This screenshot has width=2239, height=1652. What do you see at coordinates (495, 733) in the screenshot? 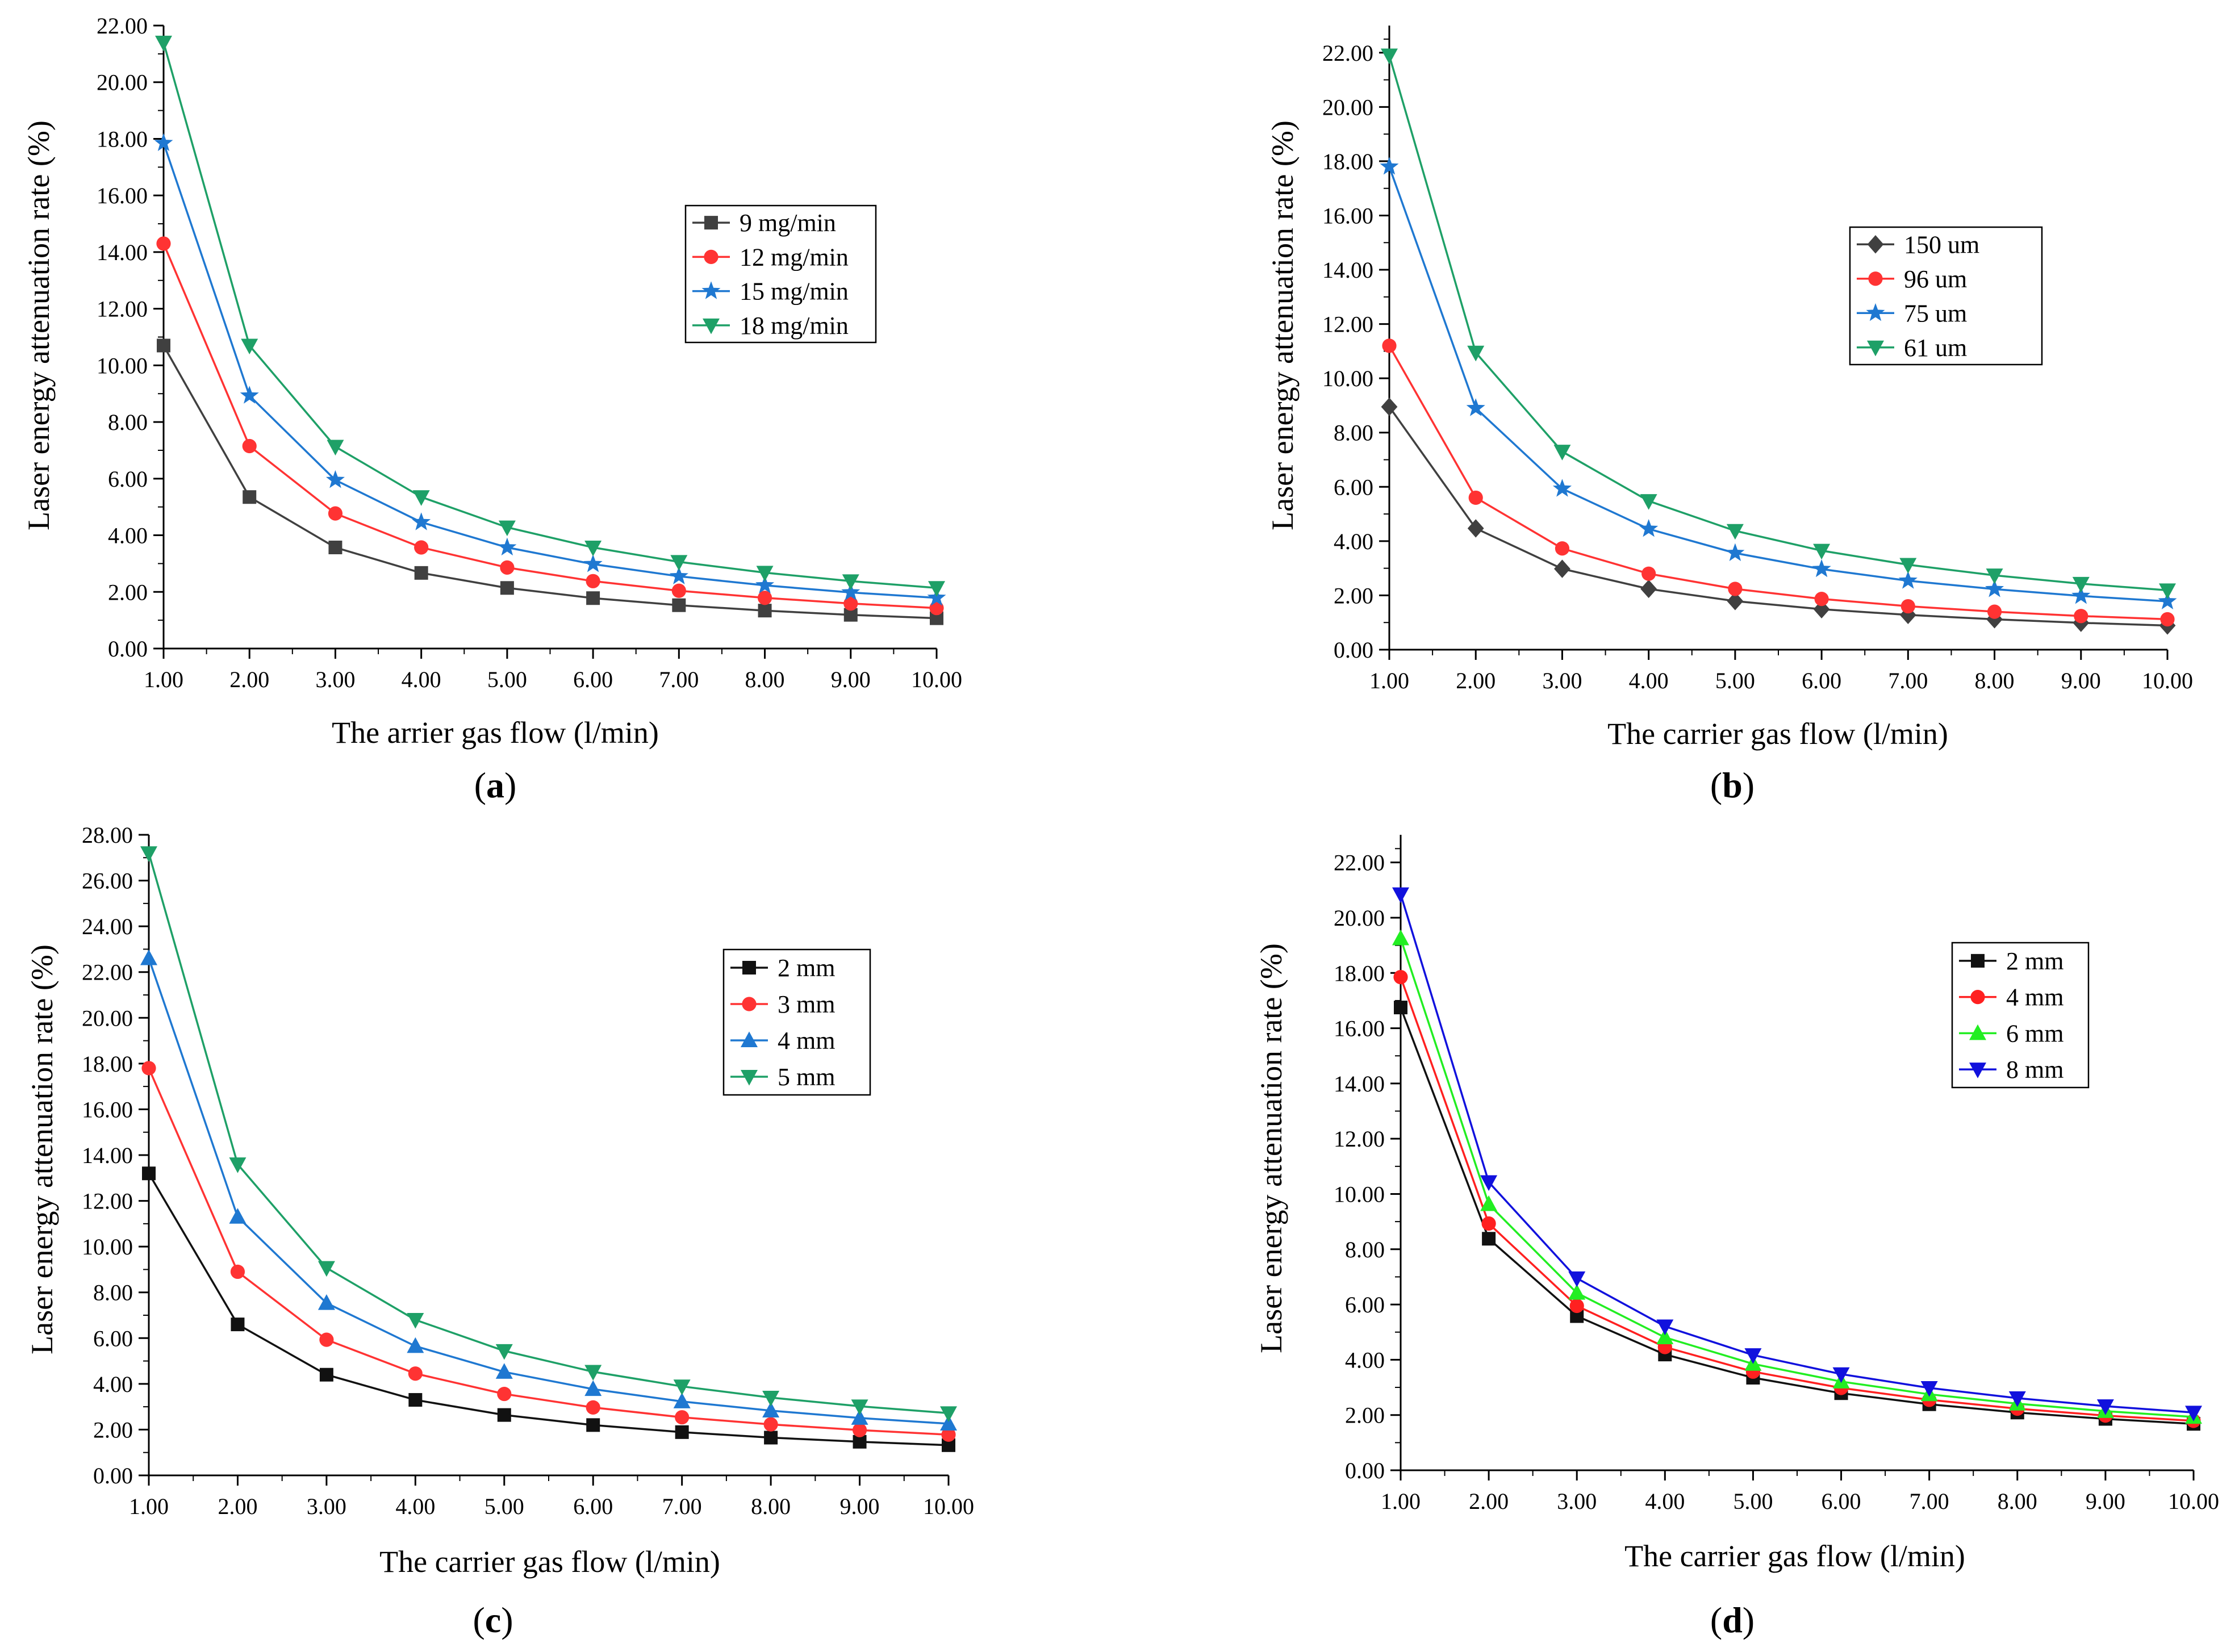
I see `x-axis-title: The arrier gas flow (l/min)` at bounding box center [495, 733].